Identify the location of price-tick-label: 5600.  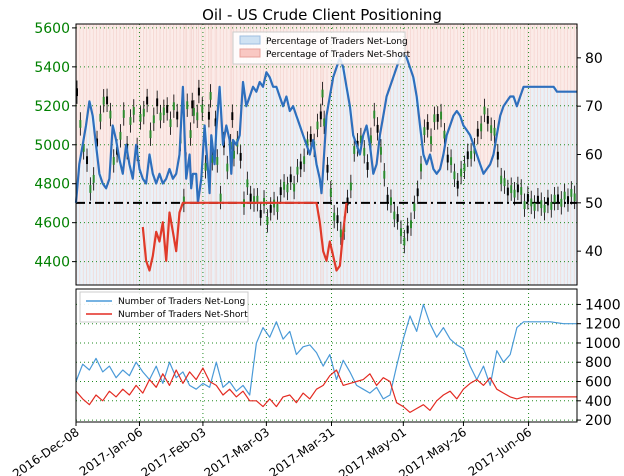
(52, 29).